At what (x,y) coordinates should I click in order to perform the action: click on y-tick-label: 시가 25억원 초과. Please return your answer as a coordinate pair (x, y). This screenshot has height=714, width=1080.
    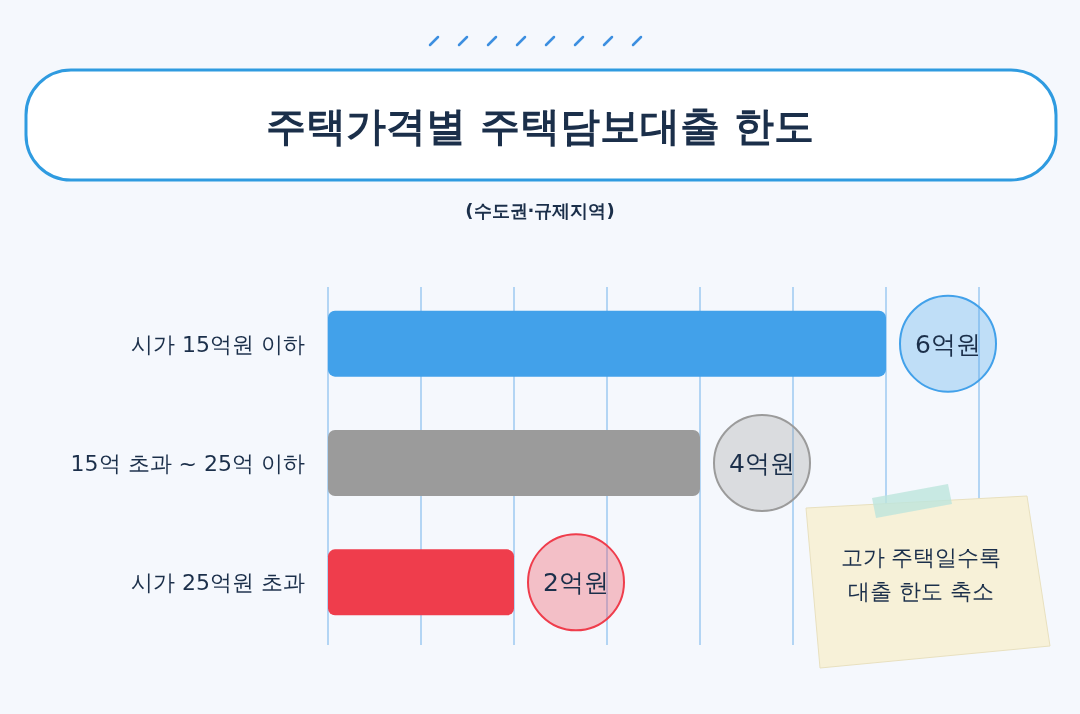
    Looking at the image, I should click on (218, 583).